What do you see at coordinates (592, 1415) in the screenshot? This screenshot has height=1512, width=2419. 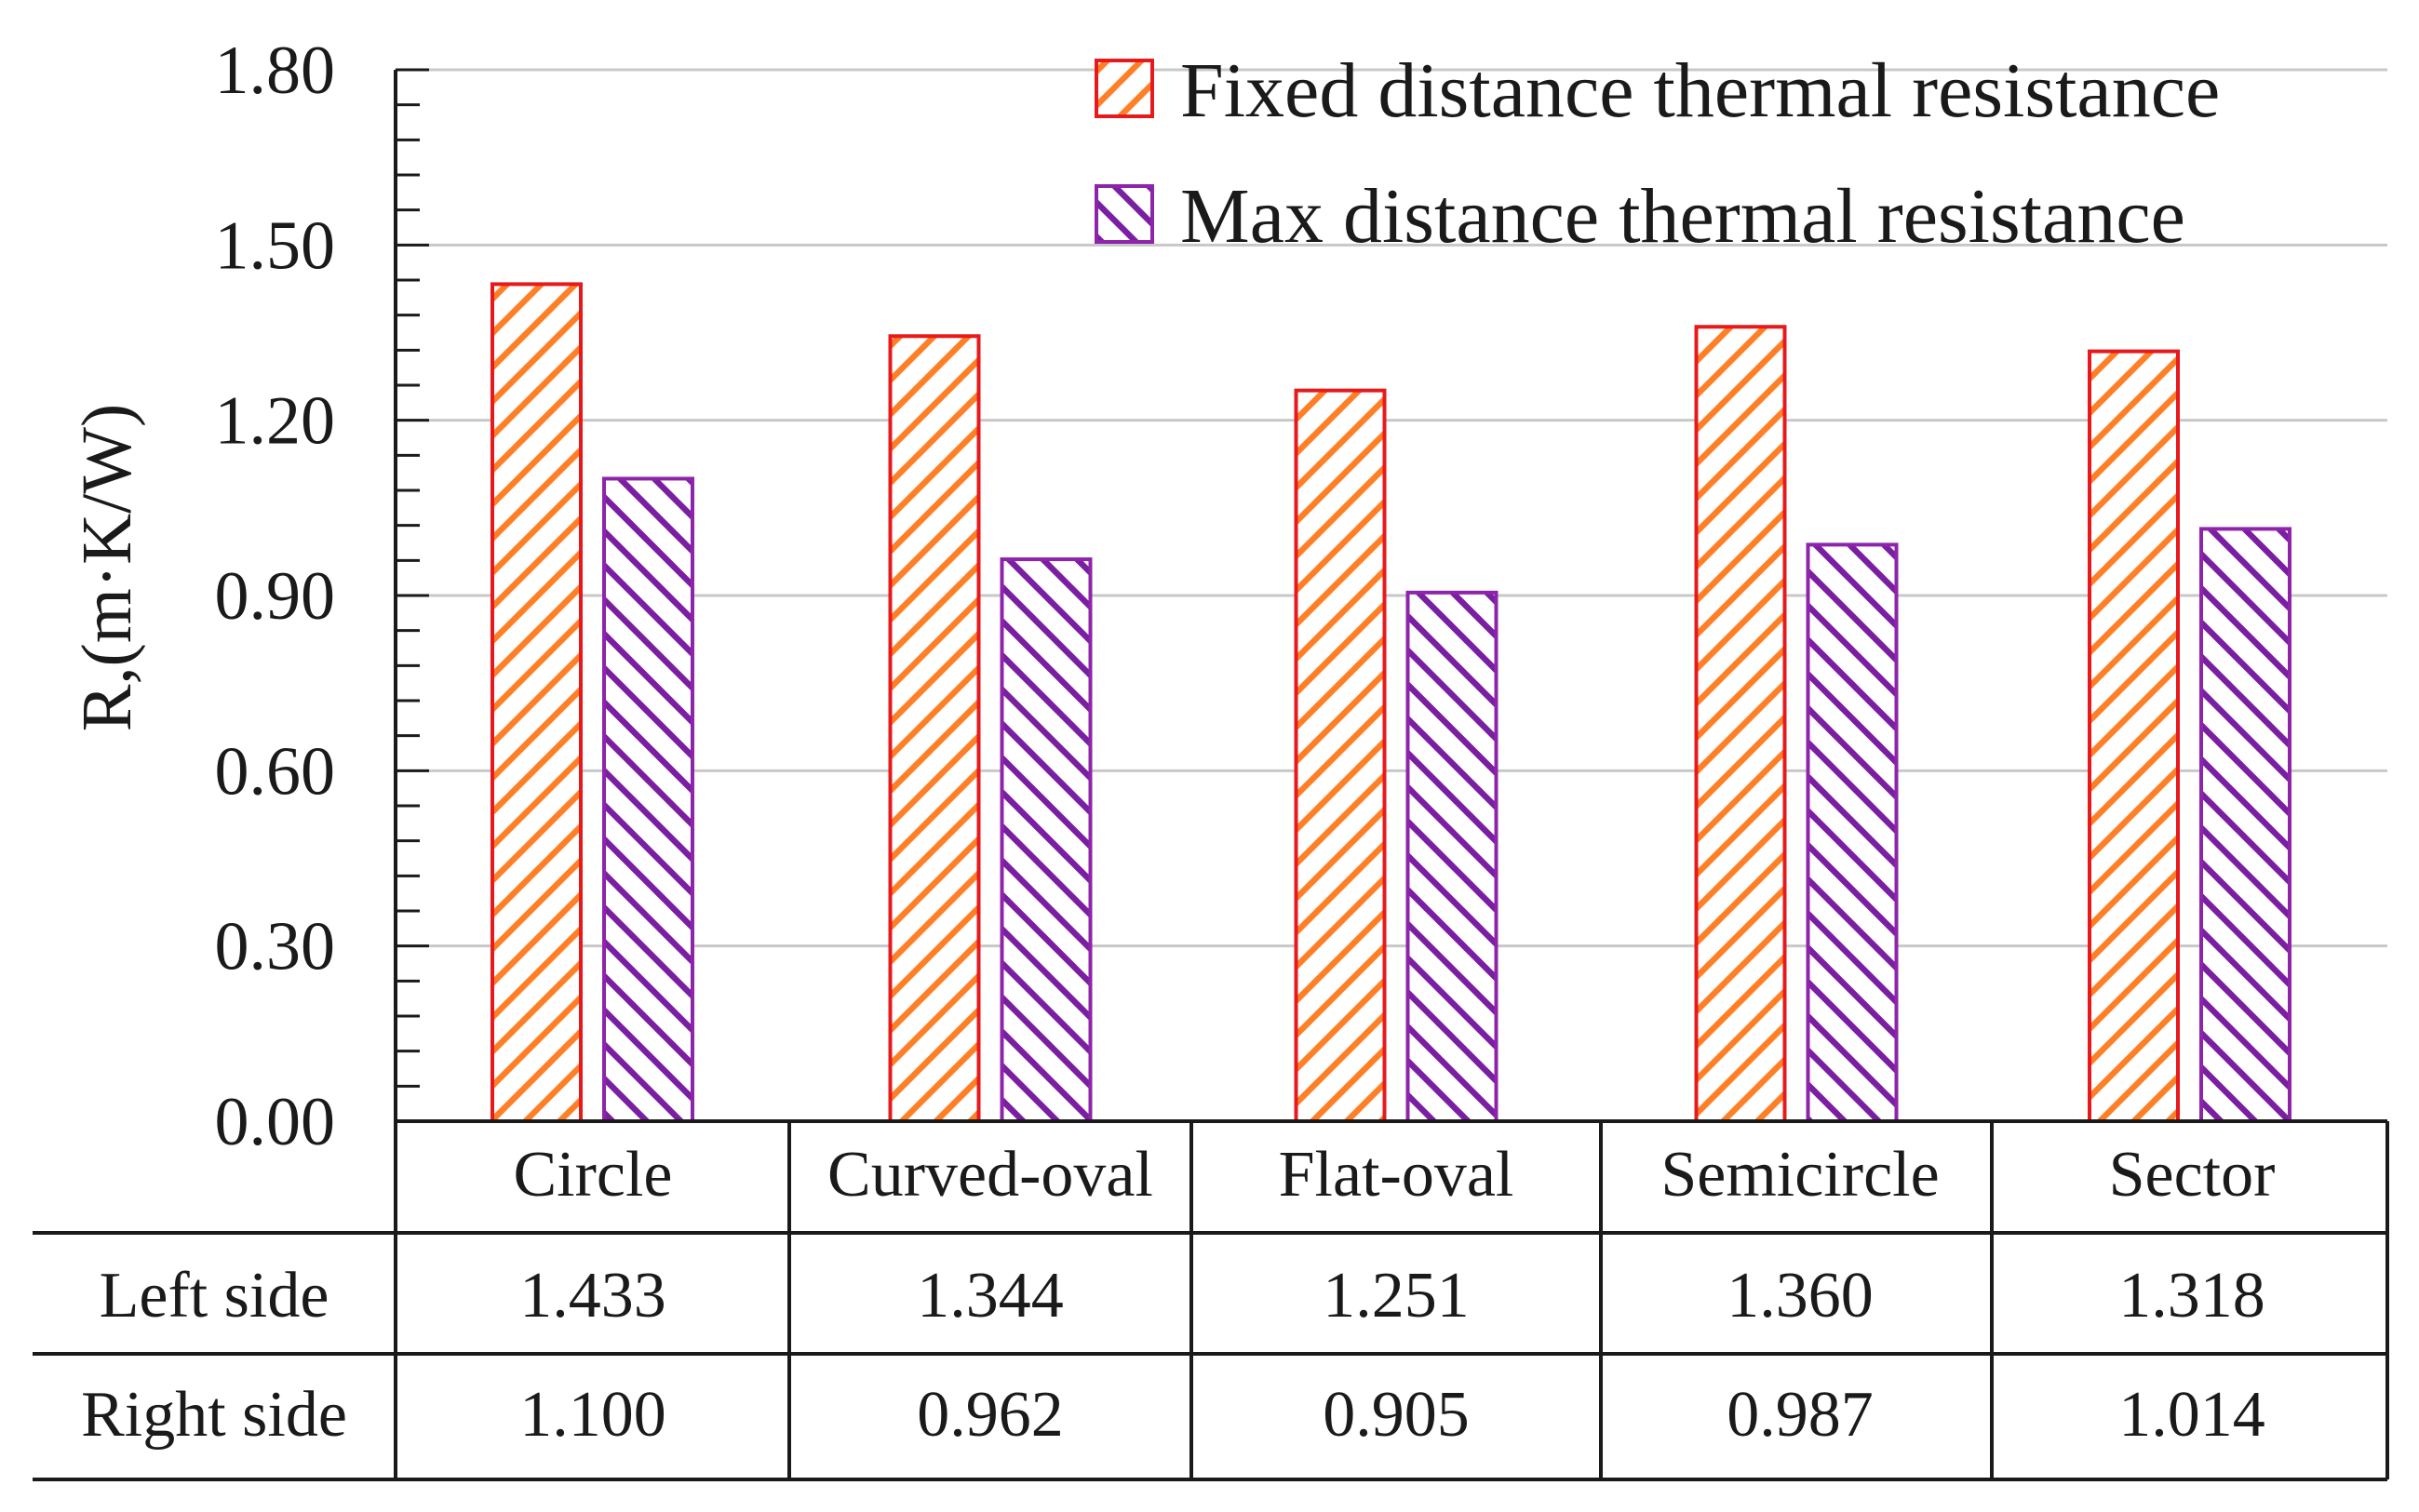 I see `table-cell-right-circle: 1.100` at bounding box center [592, 1415].